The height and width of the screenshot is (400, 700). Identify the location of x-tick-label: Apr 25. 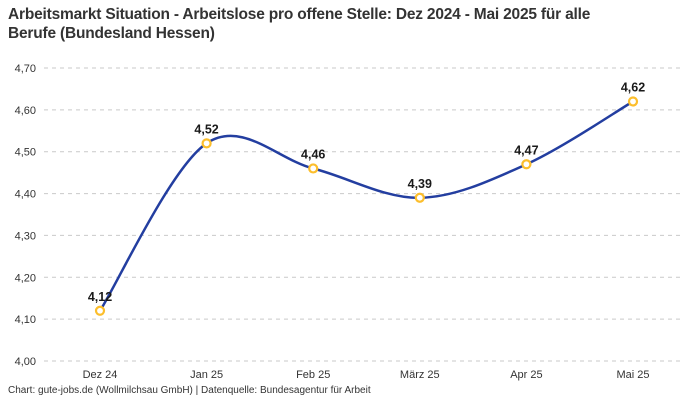
(526, 375).